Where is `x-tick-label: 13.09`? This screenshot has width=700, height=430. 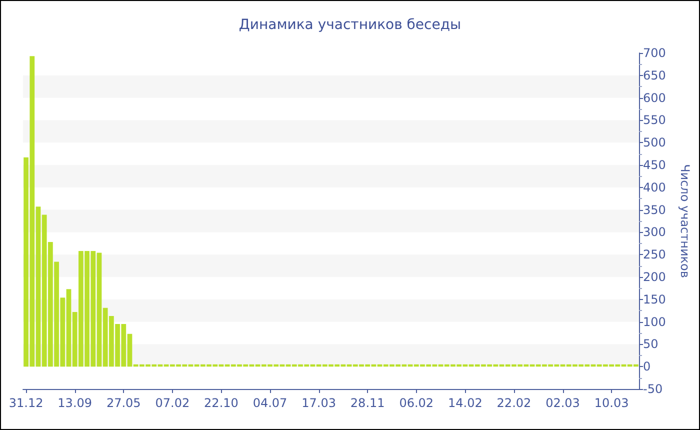
x-tick-label: 13.09 is located at coordinates (75, 403).